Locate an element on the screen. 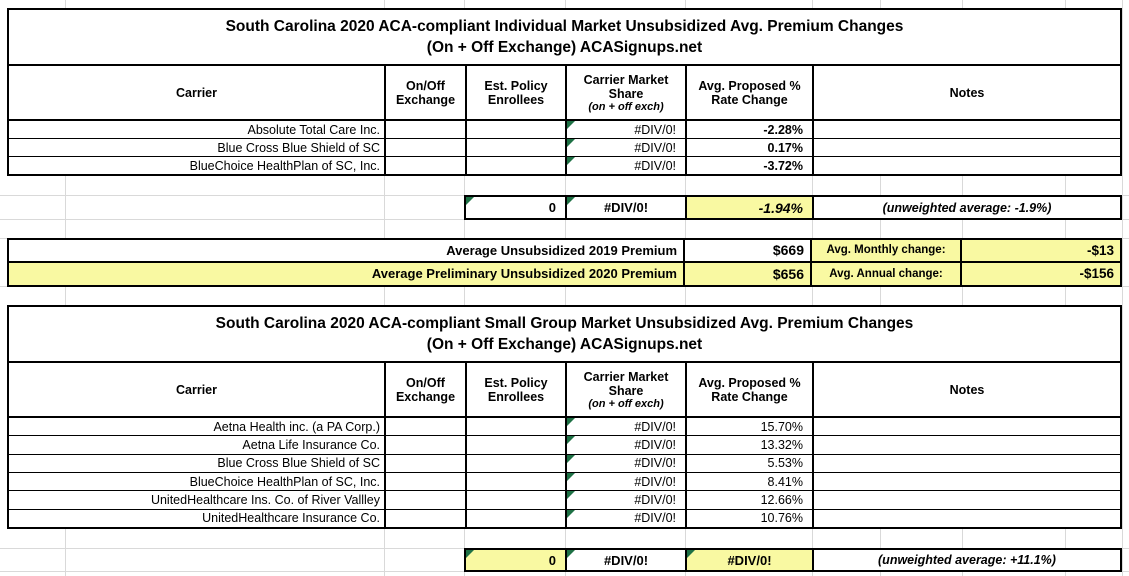 Image resolution: width=1129 pixels, height=576 pixels. rate-change-cell: -3.72% is located at coordinates (750, 165).